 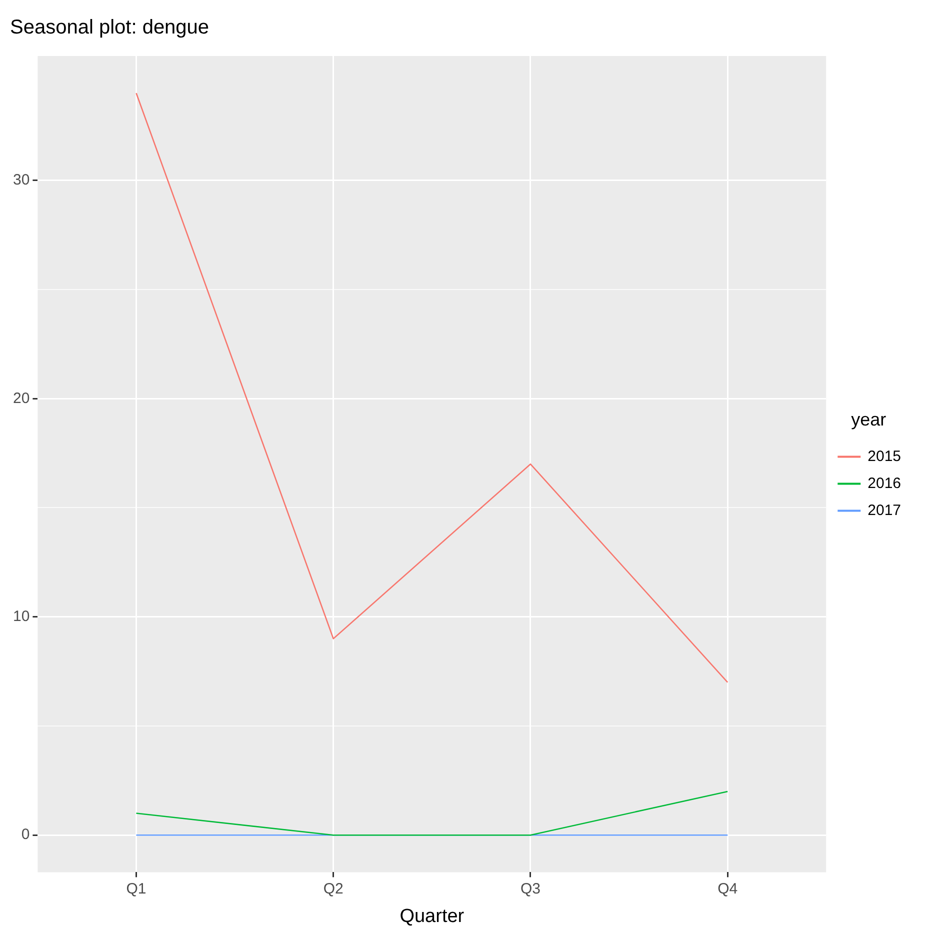 I want to click on legend-label: 2015, so click(x=885, y=456).